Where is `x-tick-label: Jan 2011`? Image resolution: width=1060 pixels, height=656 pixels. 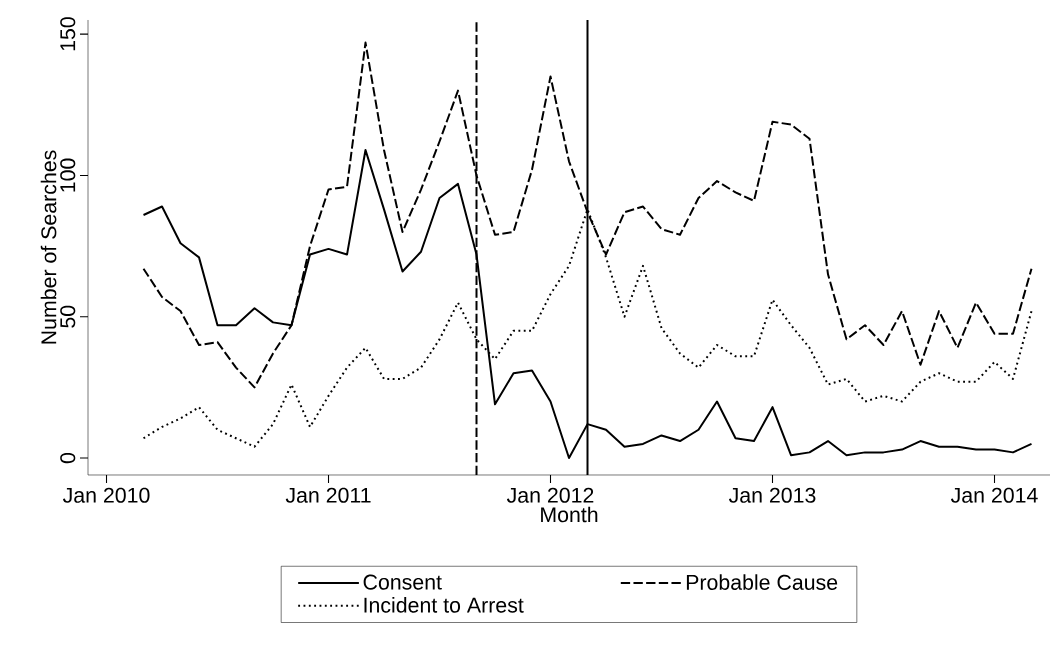
x-tick-label: Jan 2011 is located at coordinates (328, 495).